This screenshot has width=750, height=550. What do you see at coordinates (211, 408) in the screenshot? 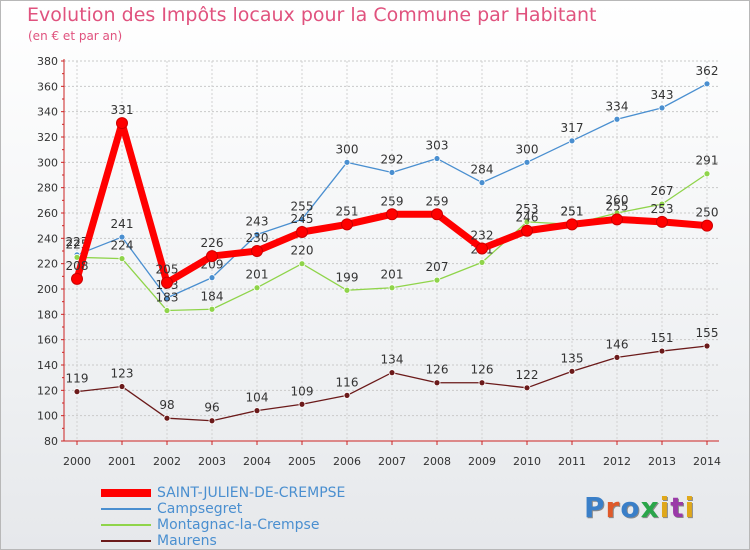
I see `data-label-maurens: 96` at bounding box center [211, 408].